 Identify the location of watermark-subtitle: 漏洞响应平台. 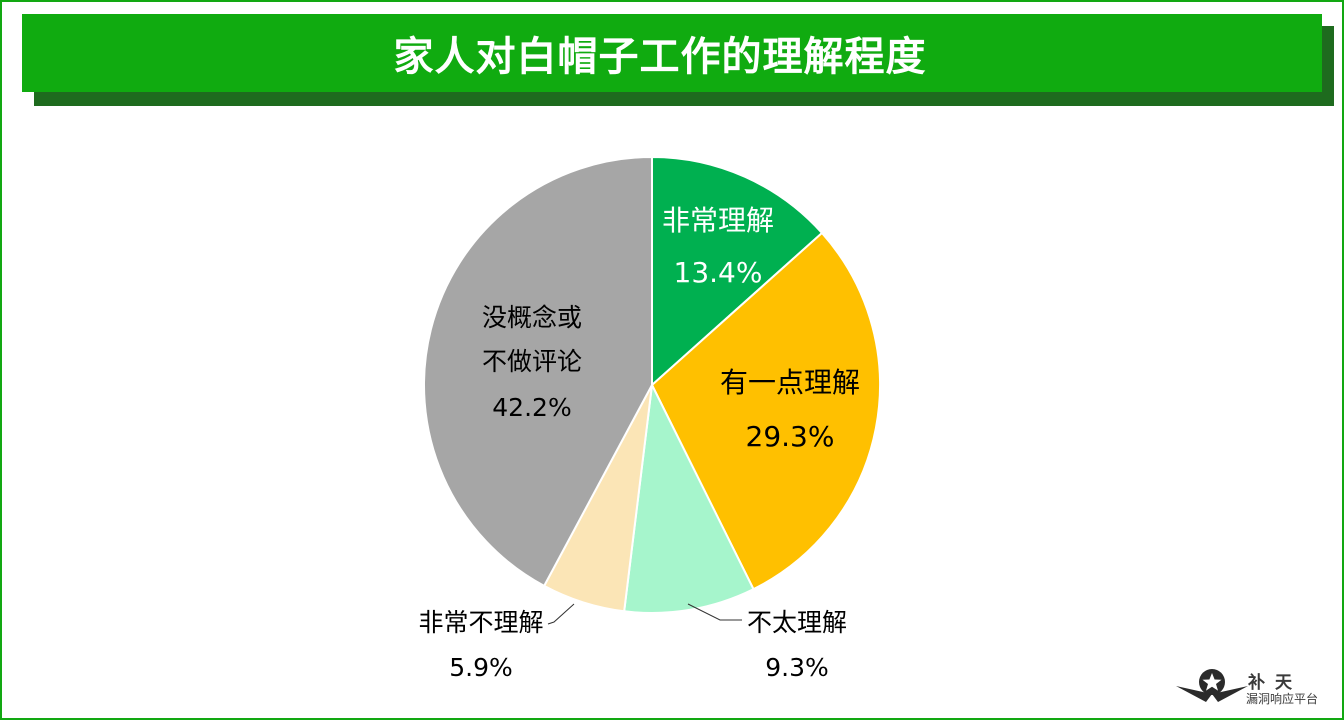
(1282, 699).